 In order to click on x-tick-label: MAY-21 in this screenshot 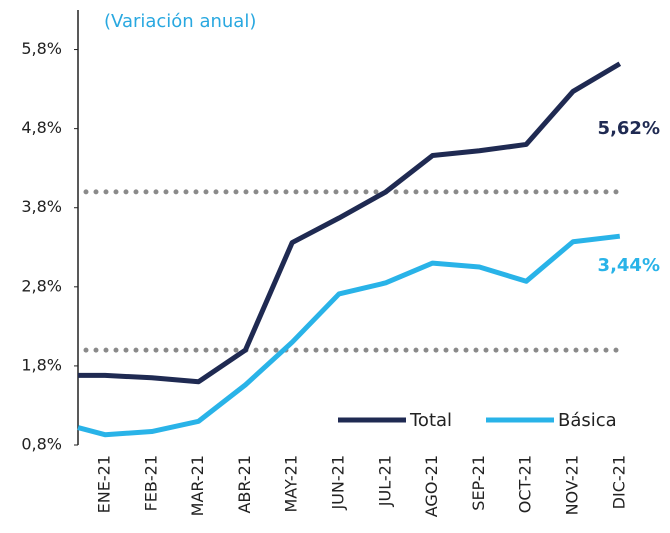, I will do `click(291, 484)`.